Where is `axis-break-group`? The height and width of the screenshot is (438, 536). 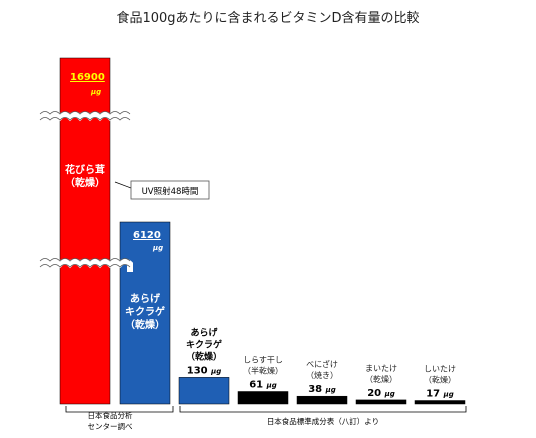 axis-break-group is located at coordinates (85, 191).